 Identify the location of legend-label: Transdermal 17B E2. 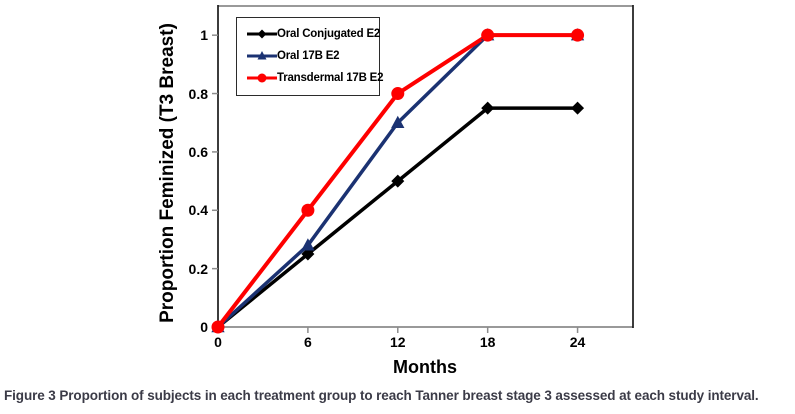
(330, 78).